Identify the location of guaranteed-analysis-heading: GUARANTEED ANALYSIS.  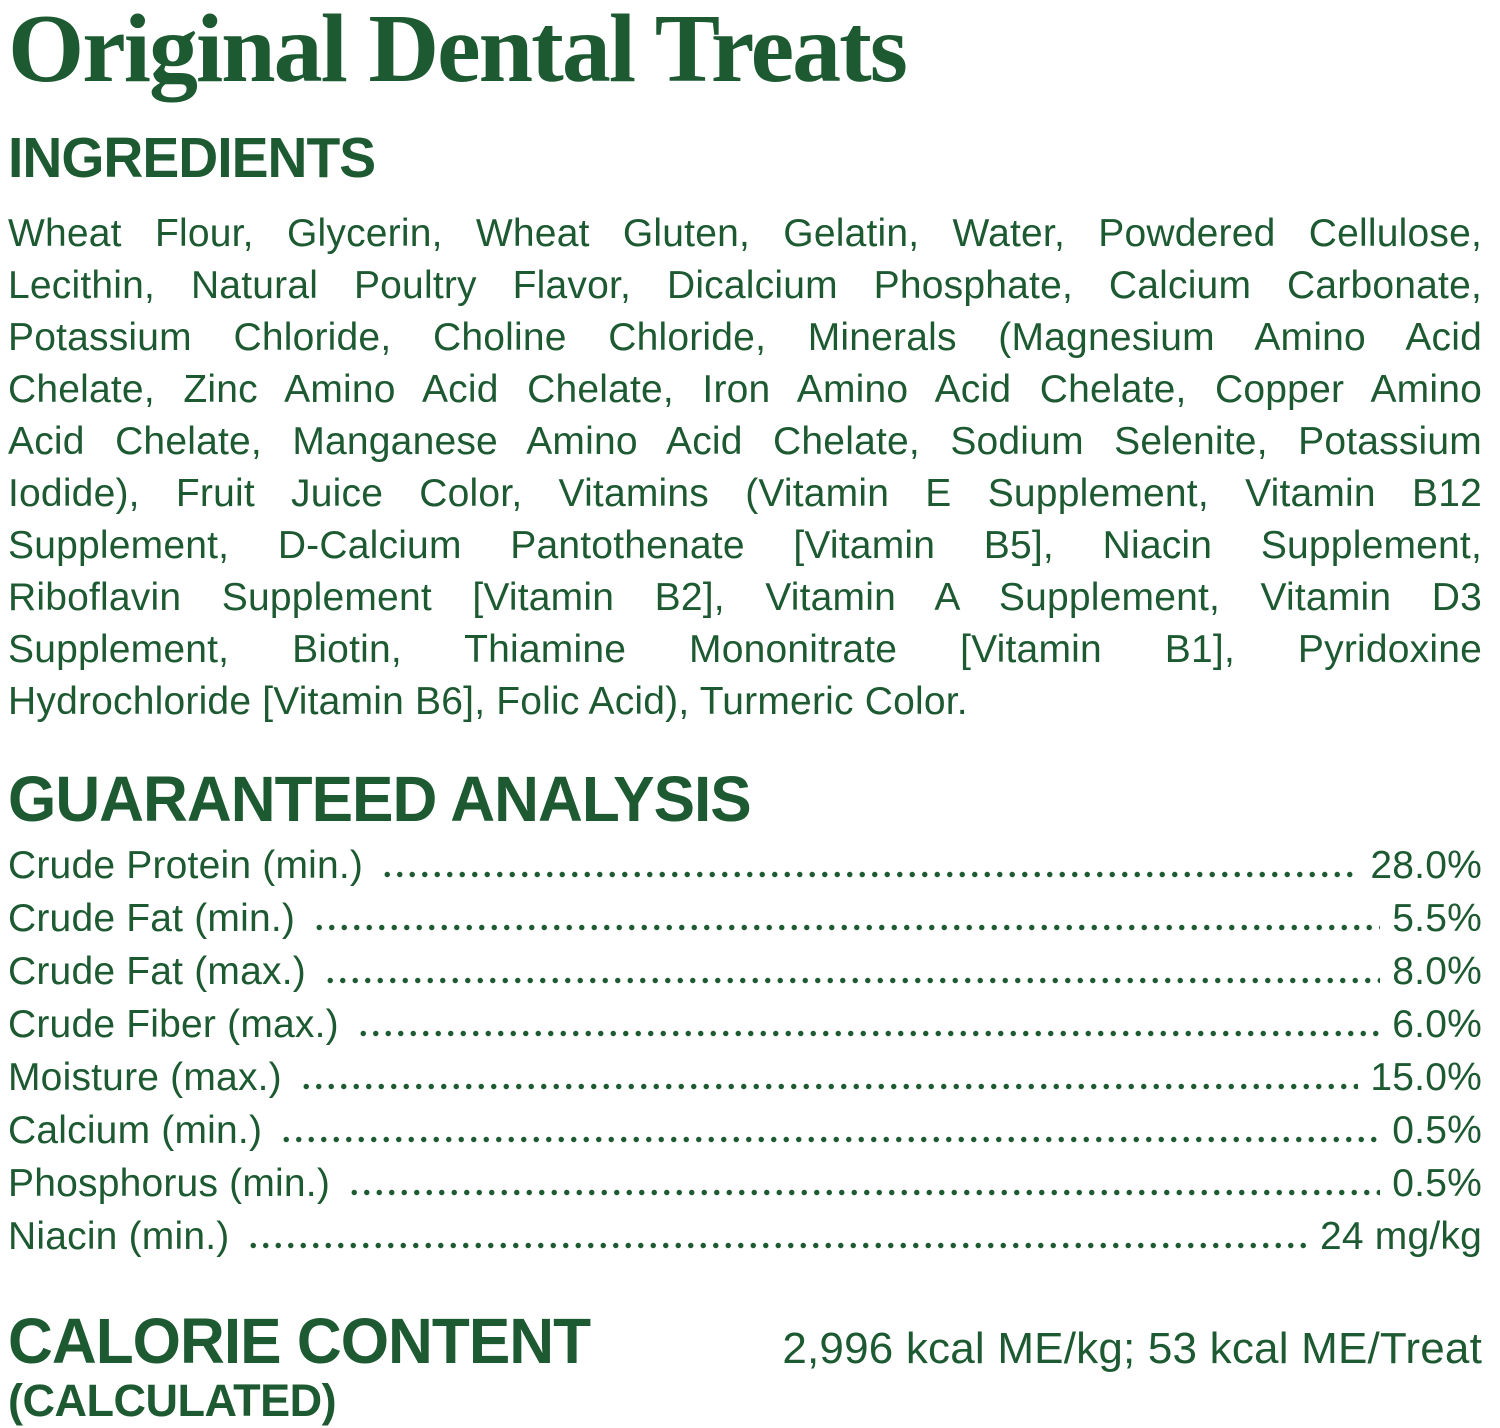
(380, 799).